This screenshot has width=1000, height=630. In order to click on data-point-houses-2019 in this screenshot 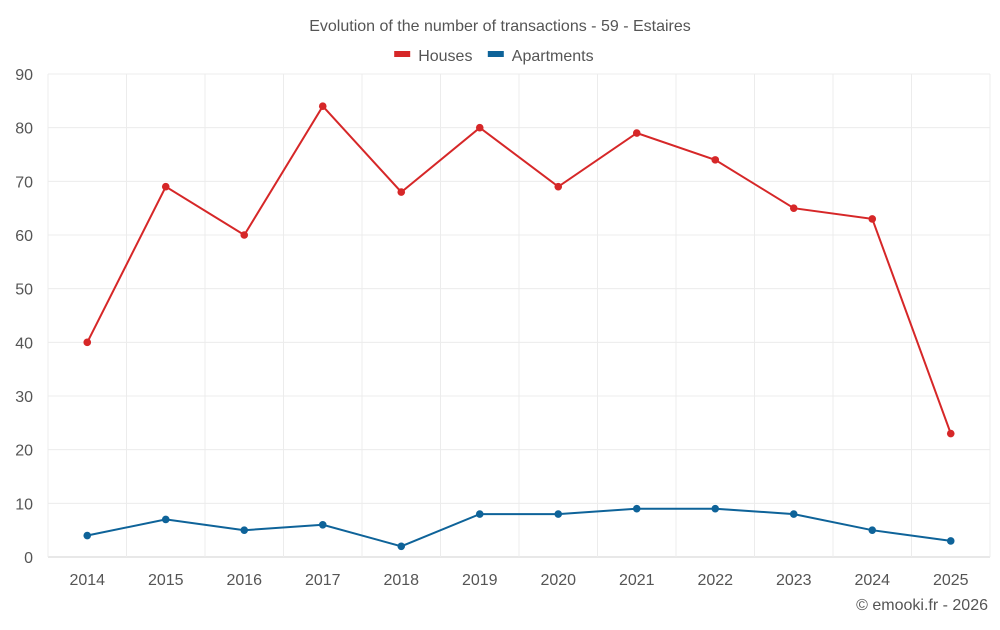, I will do `click(479, 127)`.